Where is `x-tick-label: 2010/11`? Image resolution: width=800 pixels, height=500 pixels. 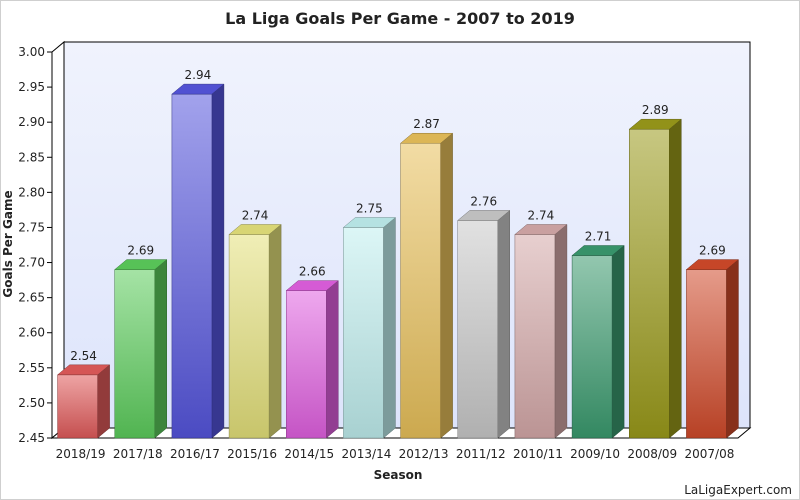
x-tick-label: 2010/11 is located at coordinates (538, 454).